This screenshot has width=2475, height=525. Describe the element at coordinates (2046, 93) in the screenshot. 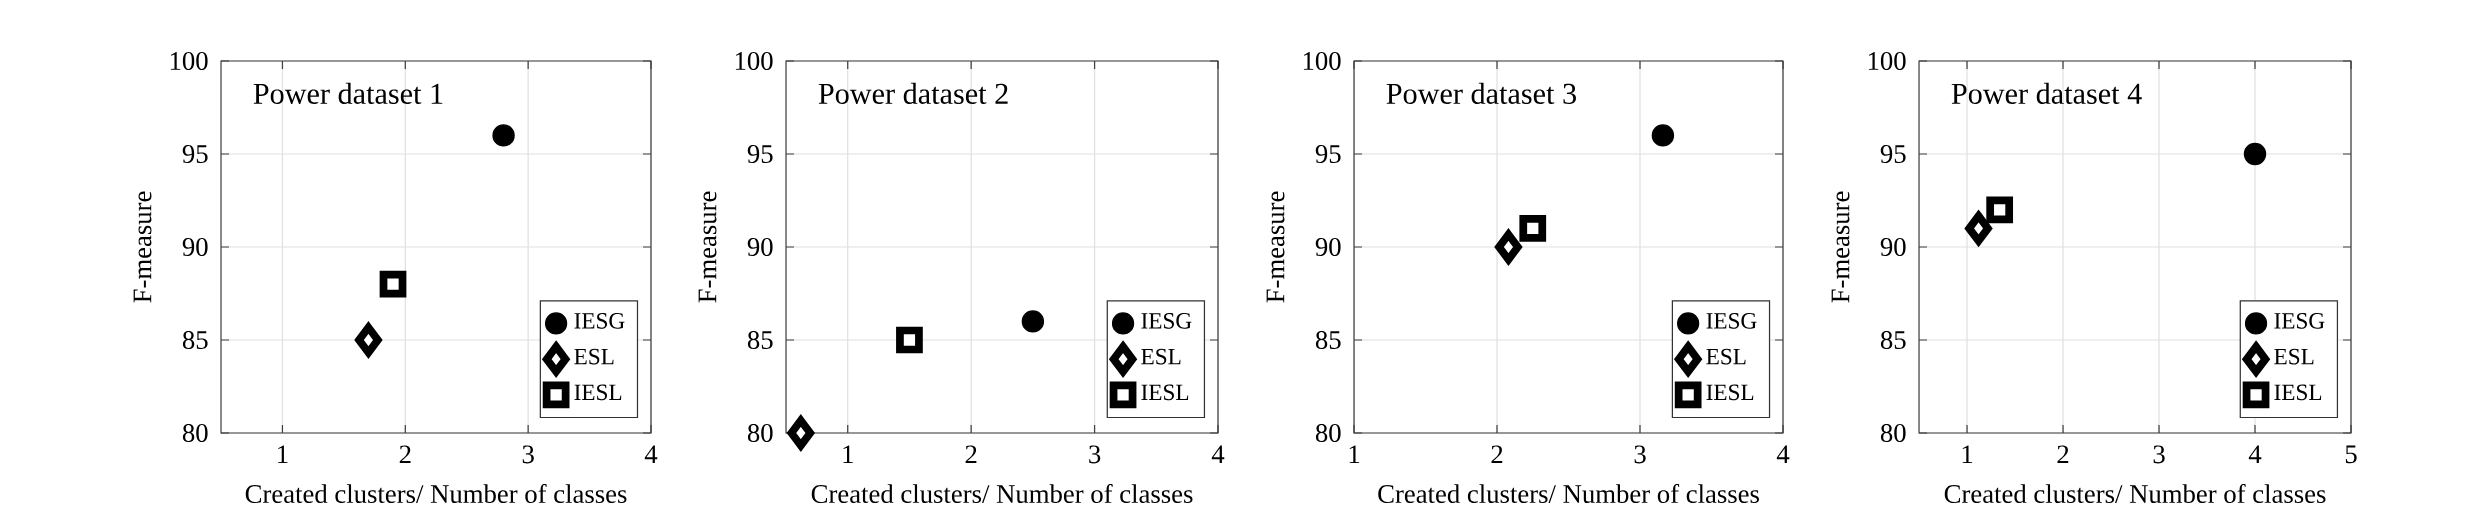

I see `text: Power dataset 4` at that location.